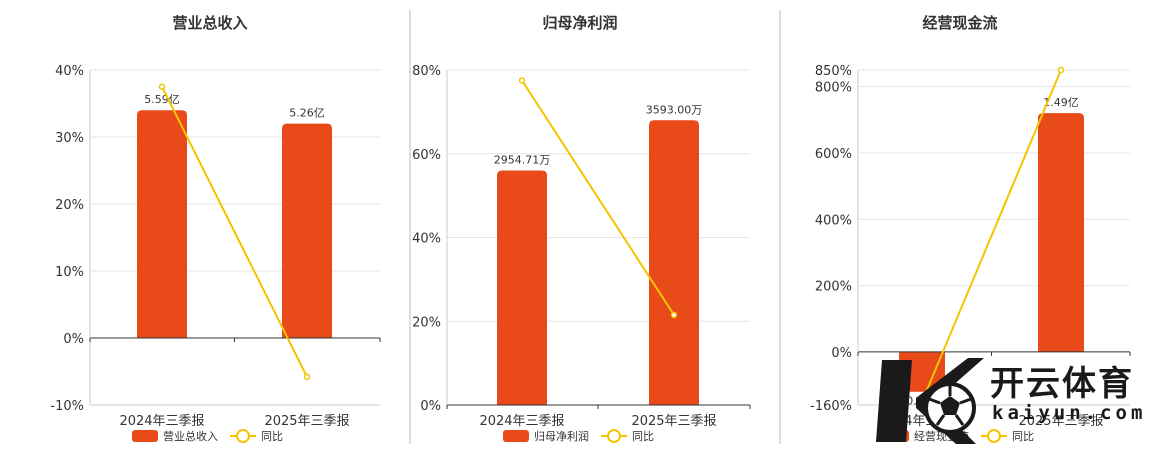  I want to click on bar-data-label: 5.59亿, so click(162, 99).